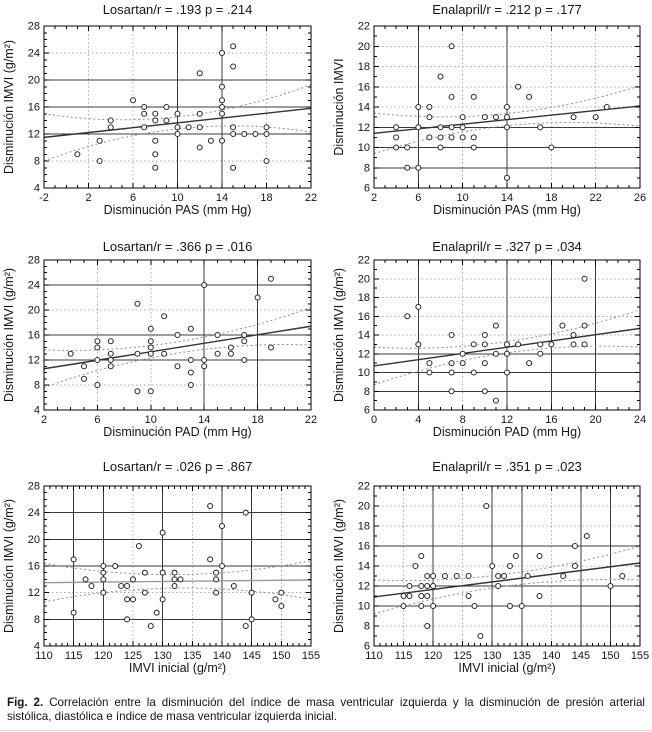 This screenshot has height=732, width=652. What do you see at coordinates (492, 656) in the screenshot?
I see `x-tick-label: 130` at bounding box center [492, 656].